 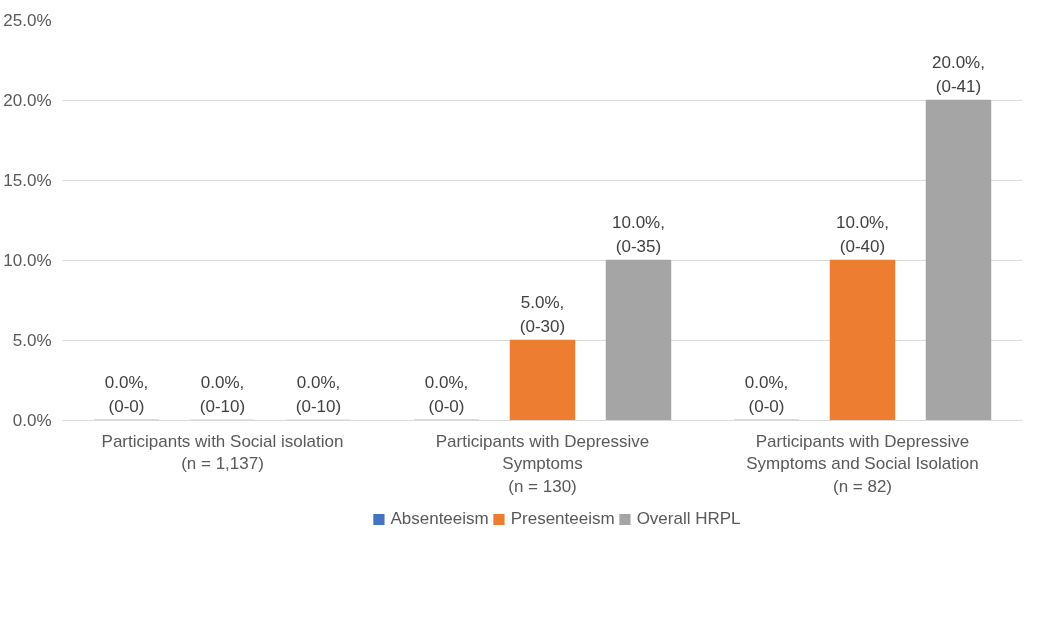 What do you see at coordinates (32, 340) in the screenshot?
I see `y-tick-label: 5.0%` at bounding box center [32, 340].